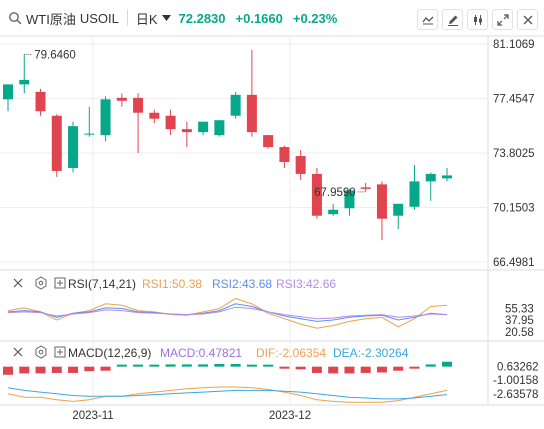 The width and height of the screenshot is (544, 429). What do you see at coordinates (60, 352) in the screenshot?
I see `macd-collapse-icon` at bounding box center [60, 352].